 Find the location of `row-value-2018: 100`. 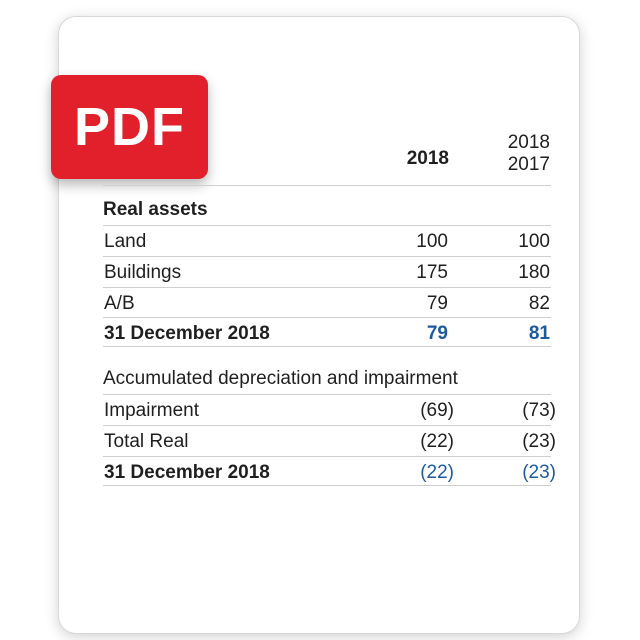

row-value-2018: 100 is located at coordinates (432, 241).